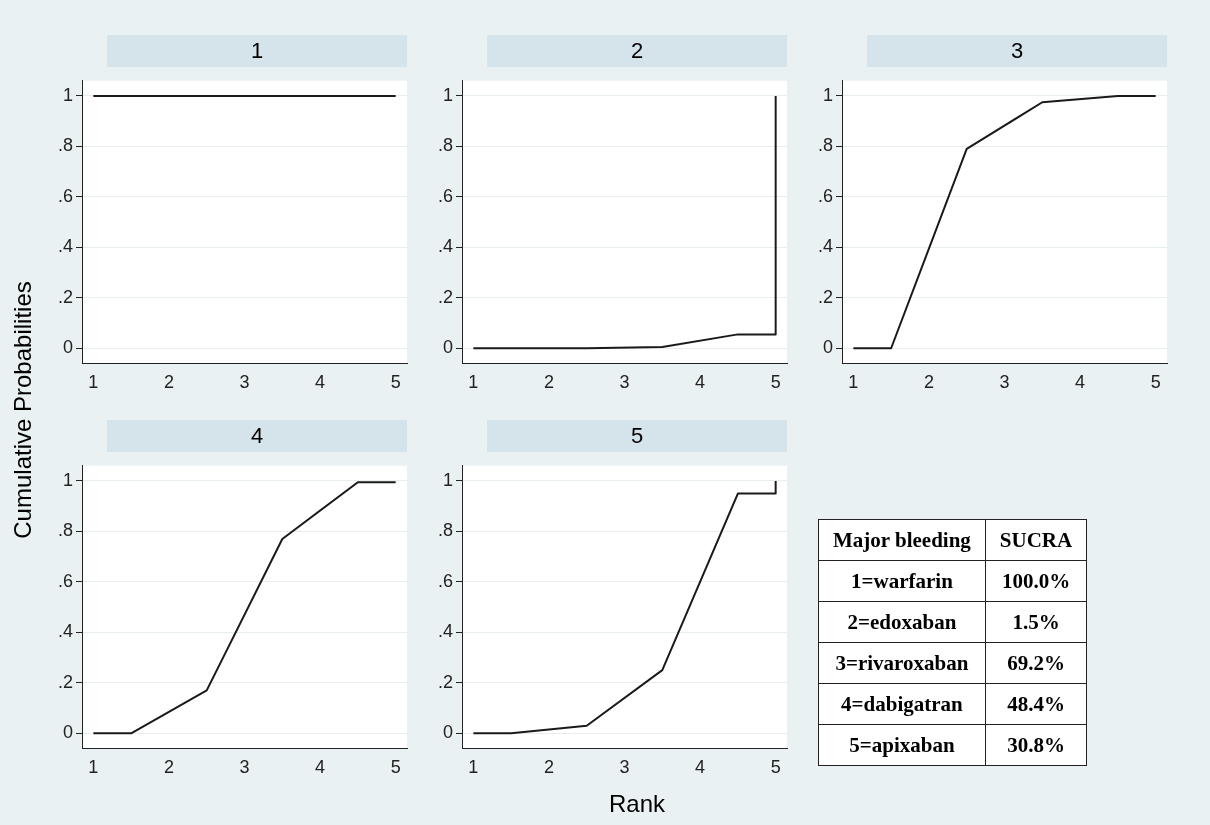 The width and height of the screenshot is (1210, 825). Describe the element at coordinates (902, 581) in the screenshot. I see `category-label: 1=warfarin` at that location.